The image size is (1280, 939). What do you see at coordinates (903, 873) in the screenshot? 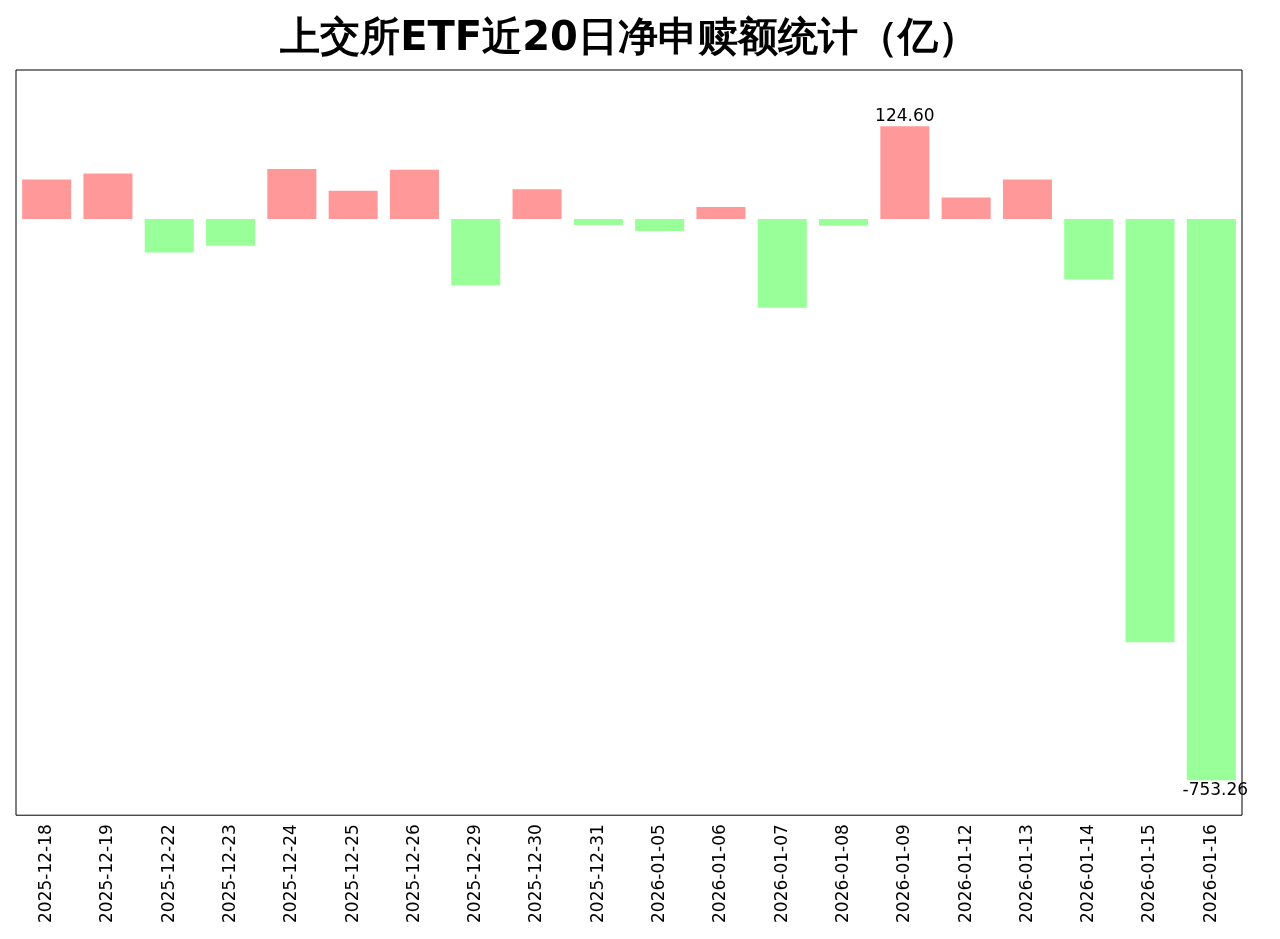
I see `x-tick-label: 2026-01-09` at bounding box center [903, 873].